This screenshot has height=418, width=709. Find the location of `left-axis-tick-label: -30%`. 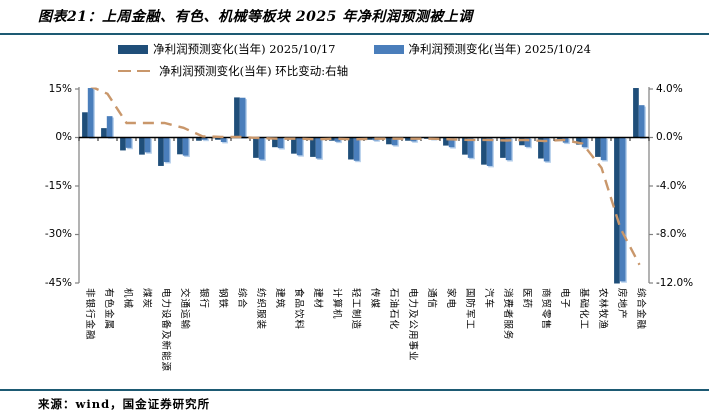

left-axis-tick-label: -30% is located at coordinates (58, 234).